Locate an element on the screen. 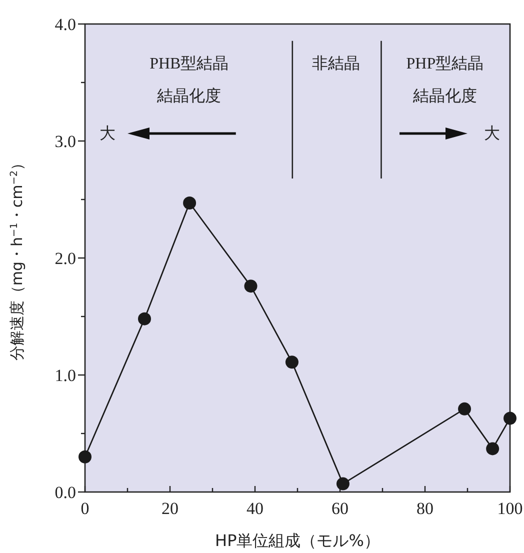 This screenshot has height=553, width=524. x-tick-label: 80 is located at coordinates (425, 508).